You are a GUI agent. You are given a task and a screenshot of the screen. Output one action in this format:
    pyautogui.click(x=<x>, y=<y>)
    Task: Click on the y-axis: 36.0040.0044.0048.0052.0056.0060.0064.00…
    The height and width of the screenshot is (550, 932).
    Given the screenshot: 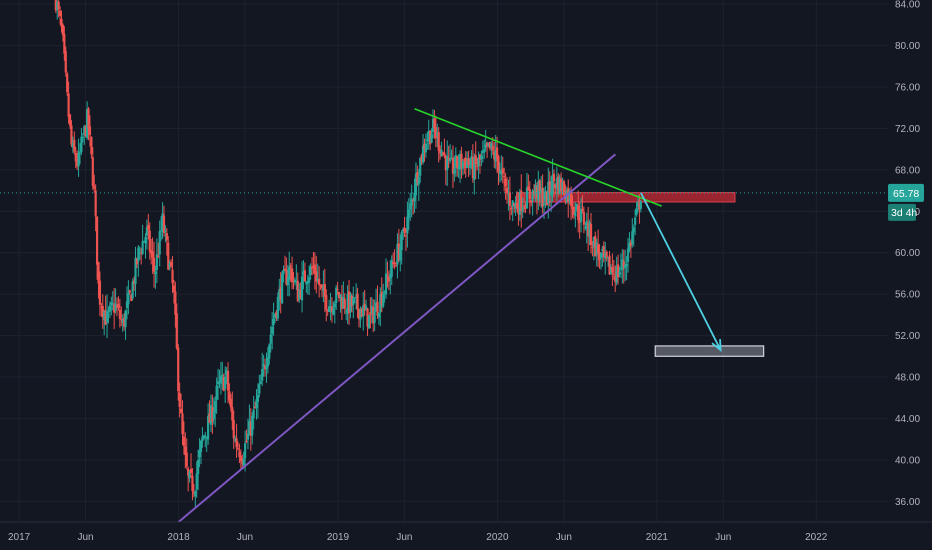 What is the action you would take?
    pyautogui.click(x=910, y=275)
    